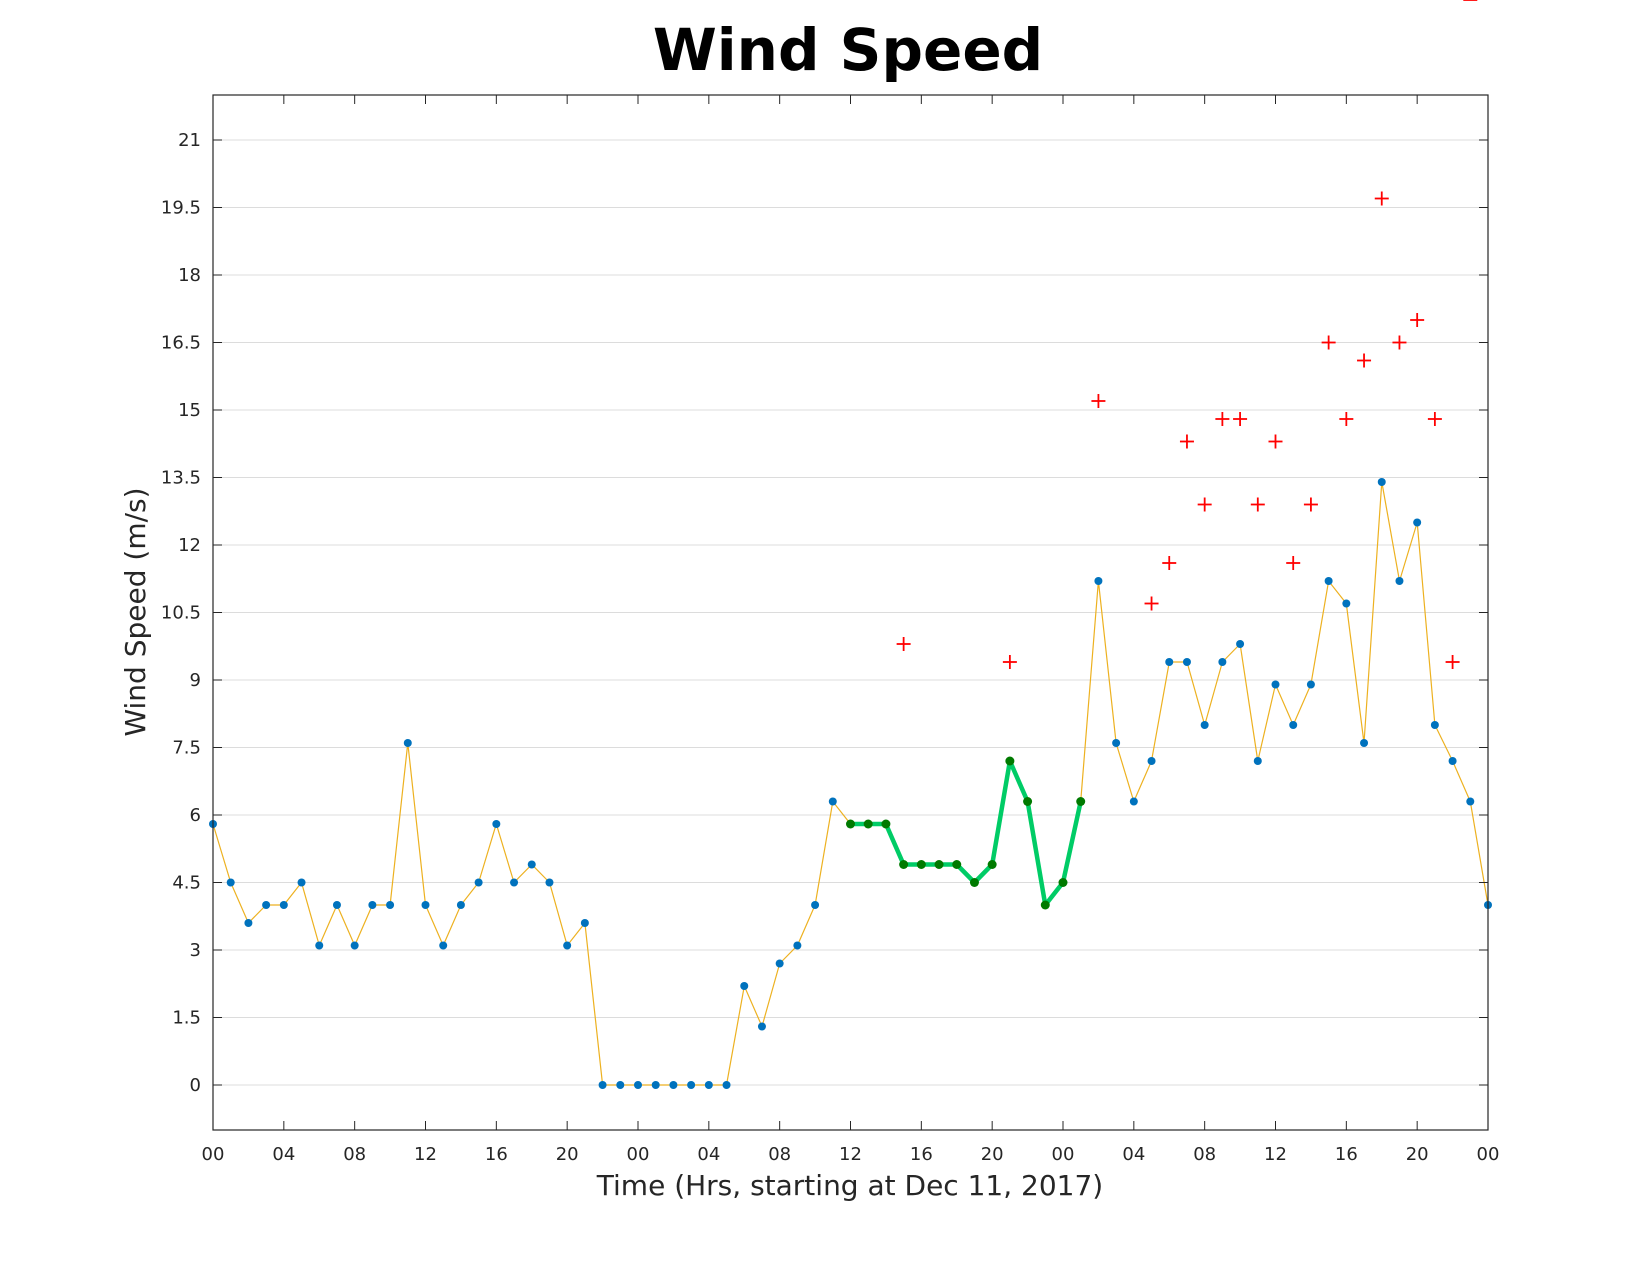 This screenshot has width=1650, height=1275. What do you see at coordinates (189, 410) in the screenshot?
I see `y-tick-label: 15` at bounding box center [189, 410].